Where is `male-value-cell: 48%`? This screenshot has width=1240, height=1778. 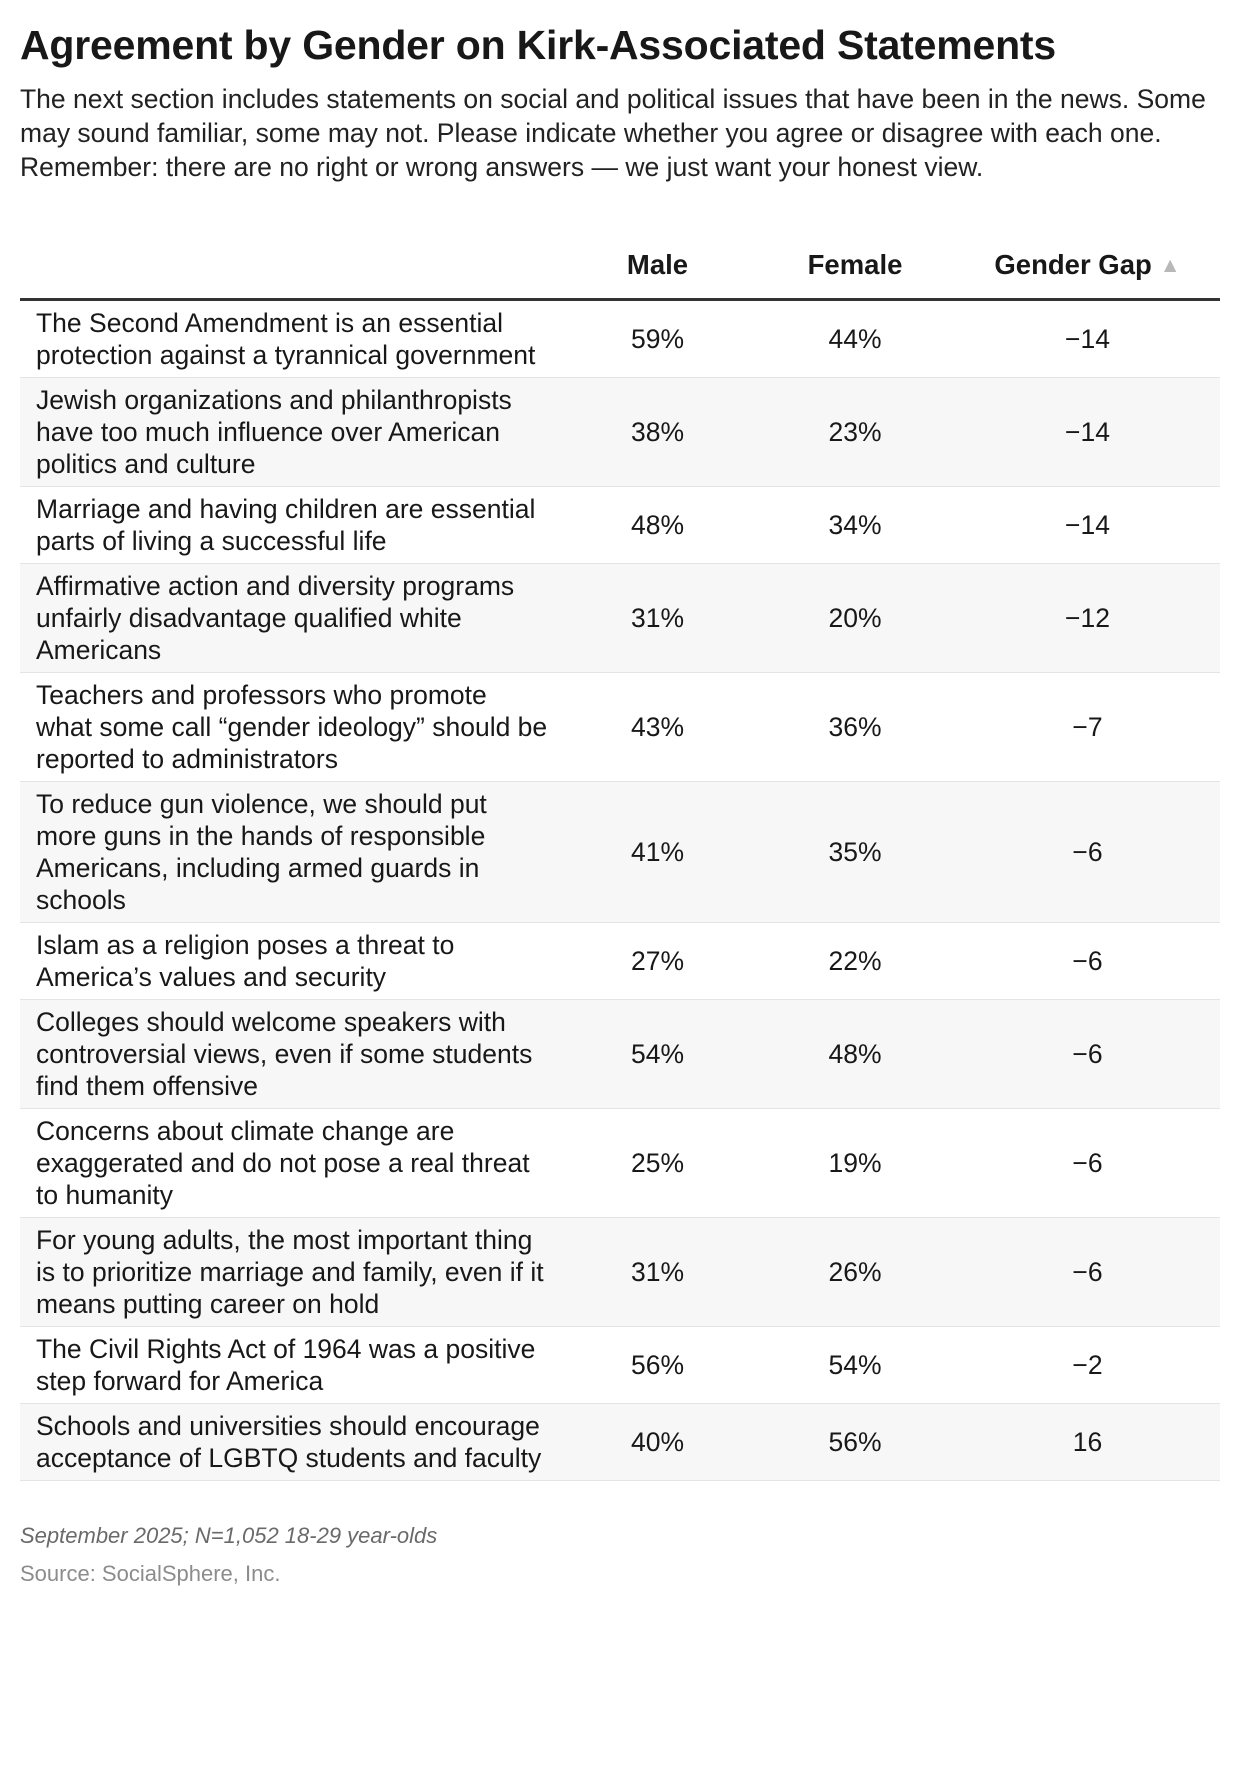
male-value-cell: 48% is located at coordinates (657, 525).